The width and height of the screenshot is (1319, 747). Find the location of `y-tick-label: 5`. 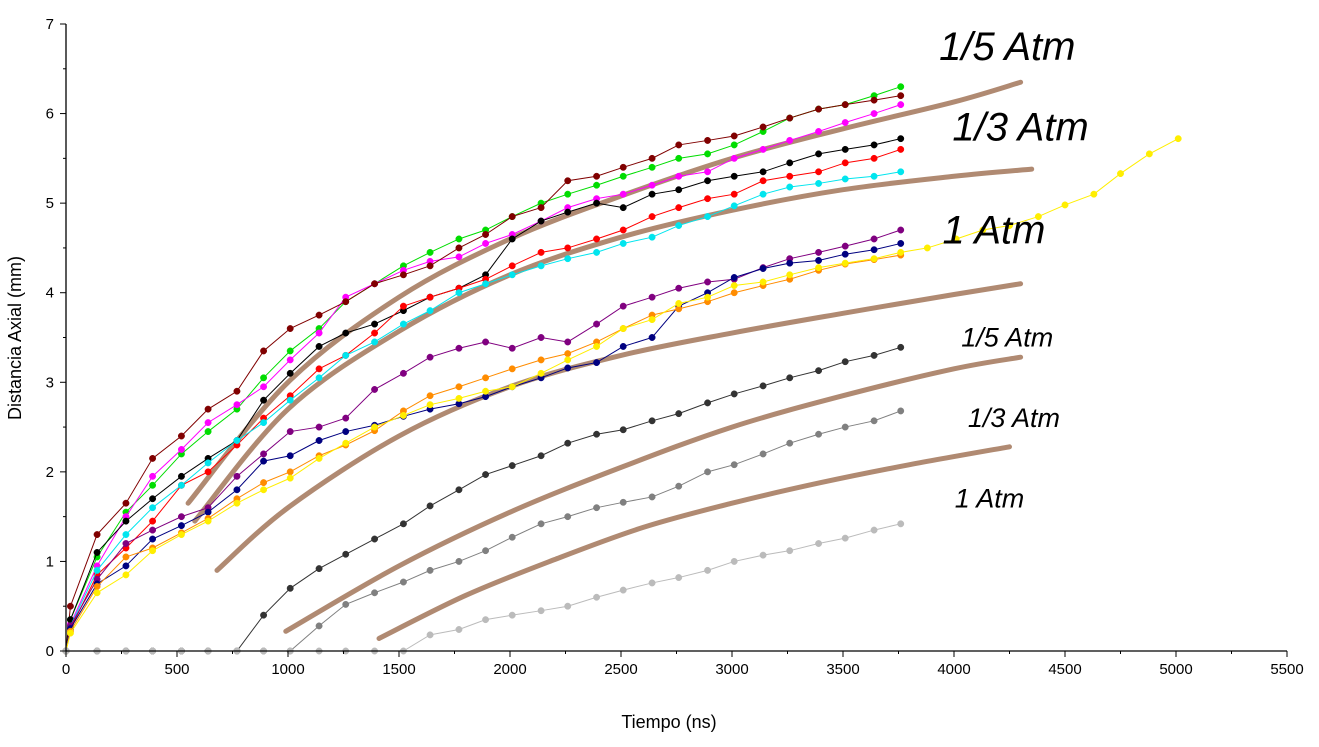

y-tick-label: 5 is located at coordinates (50, 203).